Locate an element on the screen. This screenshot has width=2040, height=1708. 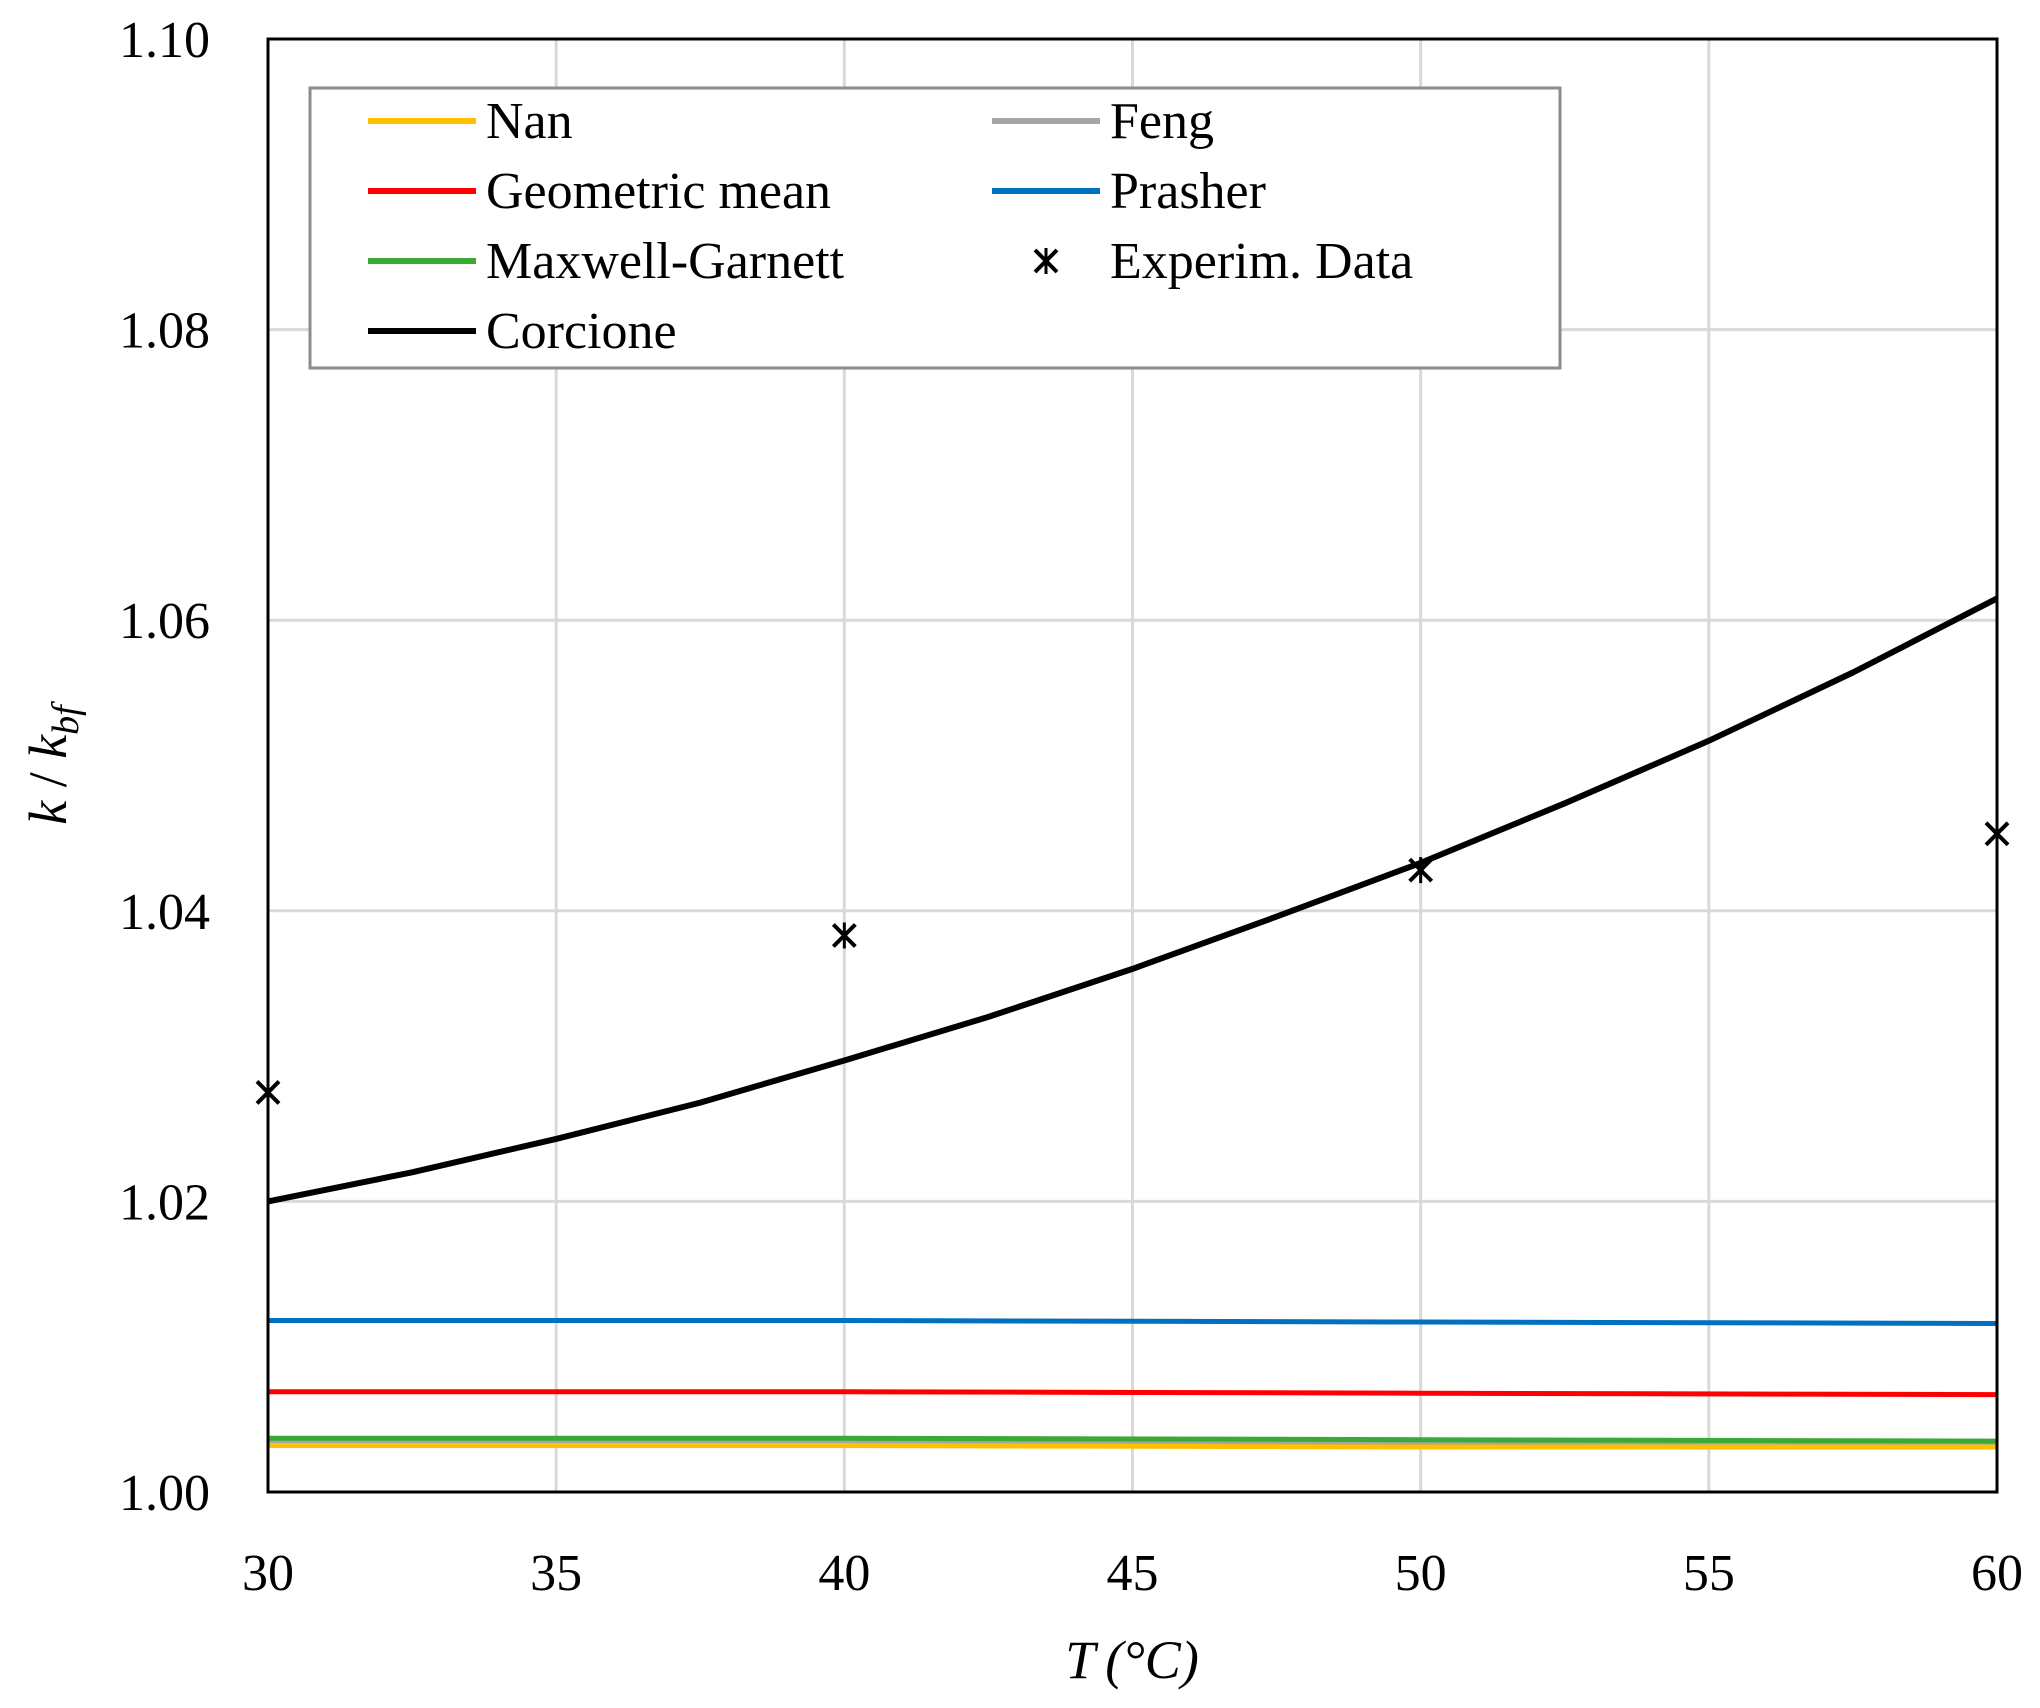
x-tick-label: 50 is located at coordinates (1421, 1573).